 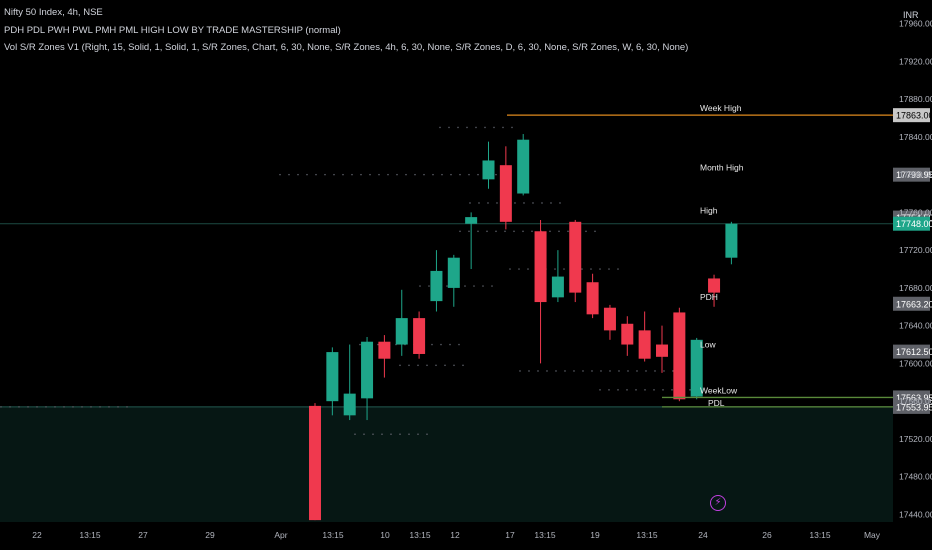 I want to click on legend-symbol: Nifty 50 Index, 4h, NSE, so click(x=53, y=12).